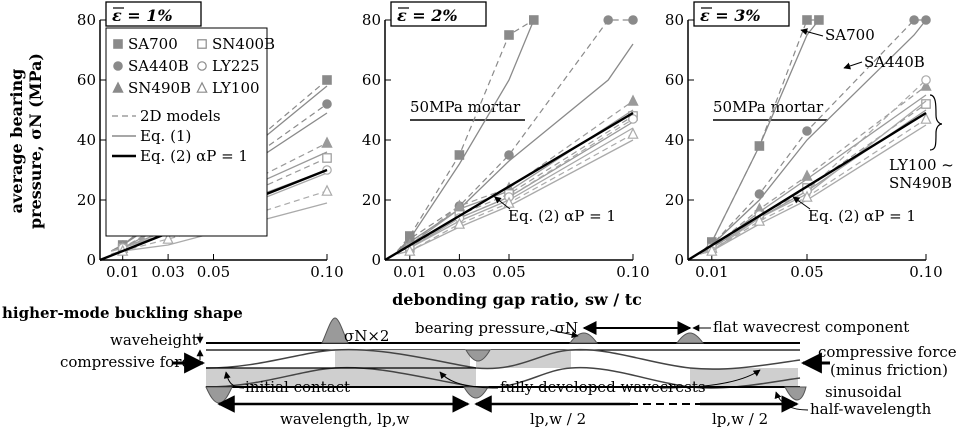  What do you see at coordinates (564, 334) in the screenshot?
I see `bearing-arrow` at bounding box center [564, 334].